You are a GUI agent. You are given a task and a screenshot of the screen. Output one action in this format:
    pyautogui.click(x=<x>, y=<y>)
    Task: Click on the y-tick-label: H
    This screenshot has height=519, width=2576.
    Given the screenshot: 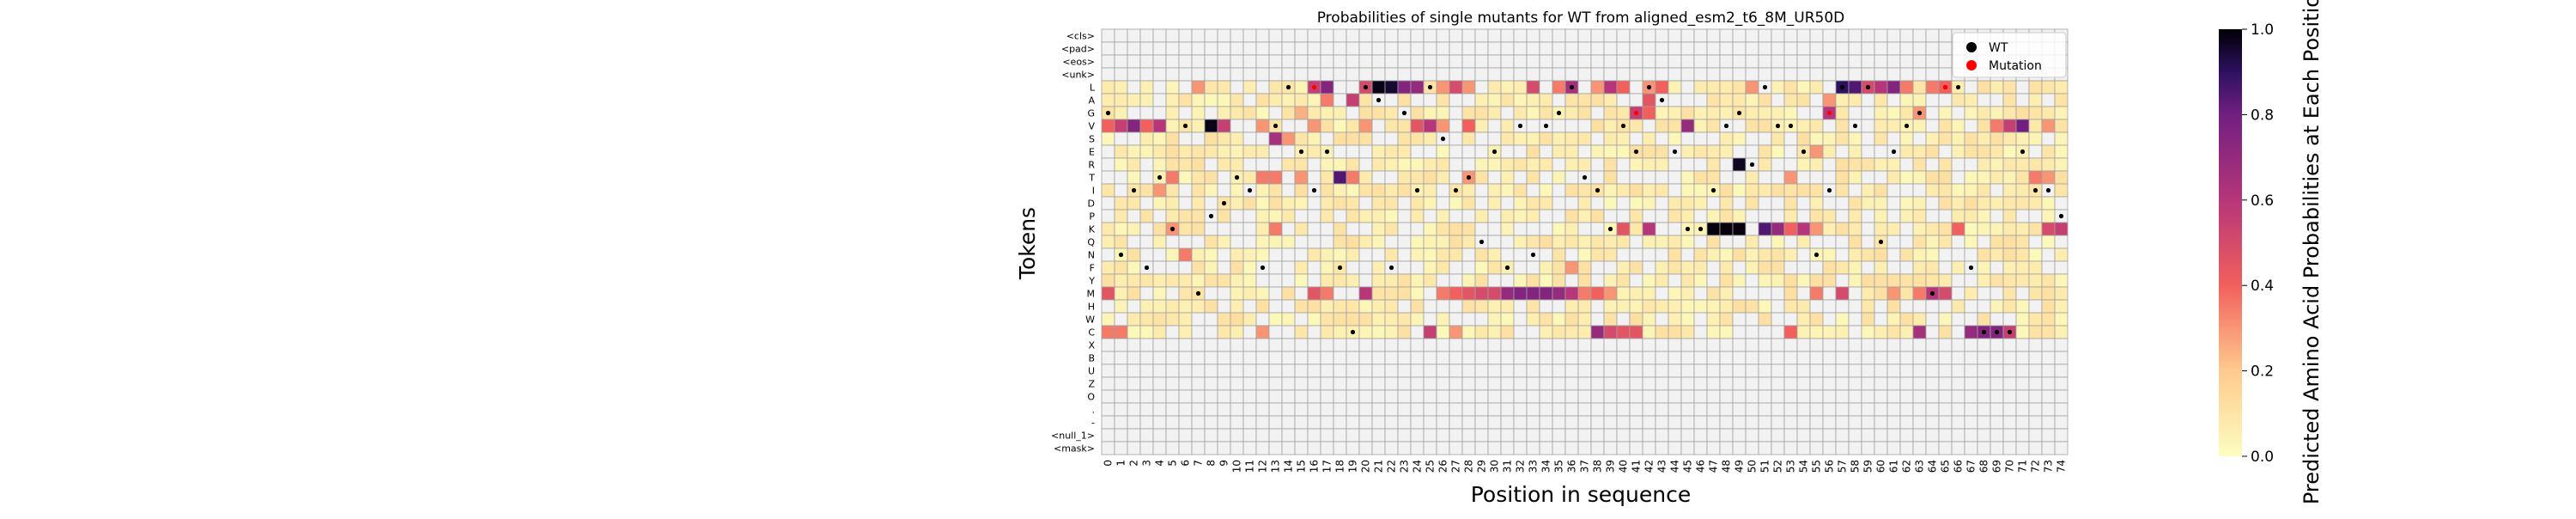 What is the action you would take?
    pyautogui.click(x=1091, y=307)
    